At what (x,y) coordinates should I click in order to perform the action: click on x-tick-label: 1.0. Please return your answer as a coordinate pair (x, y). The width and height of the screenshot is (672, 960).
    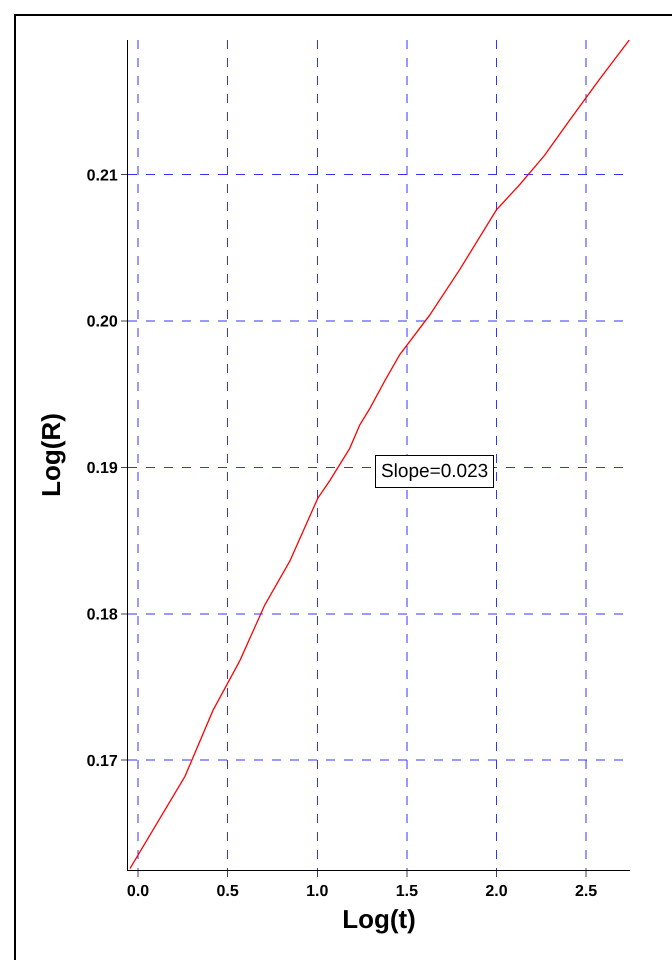
    Looking at the image, I should click on (317, 891).